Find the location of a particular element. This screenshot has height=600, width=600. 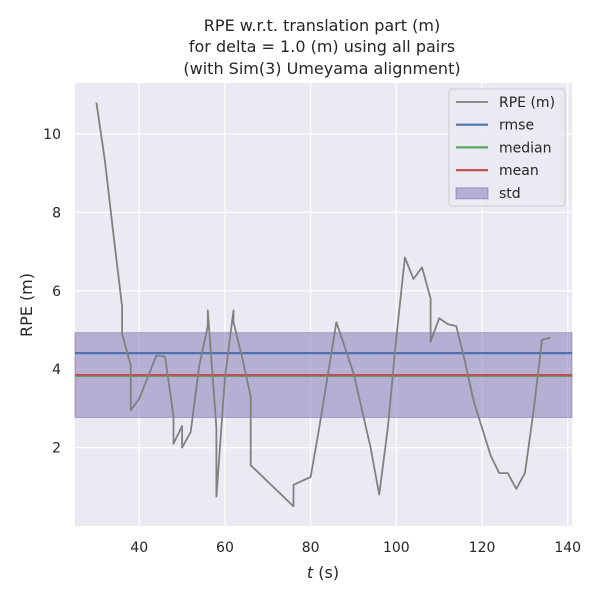

y-tick-label: 8 is located at coordinates (56, 213).